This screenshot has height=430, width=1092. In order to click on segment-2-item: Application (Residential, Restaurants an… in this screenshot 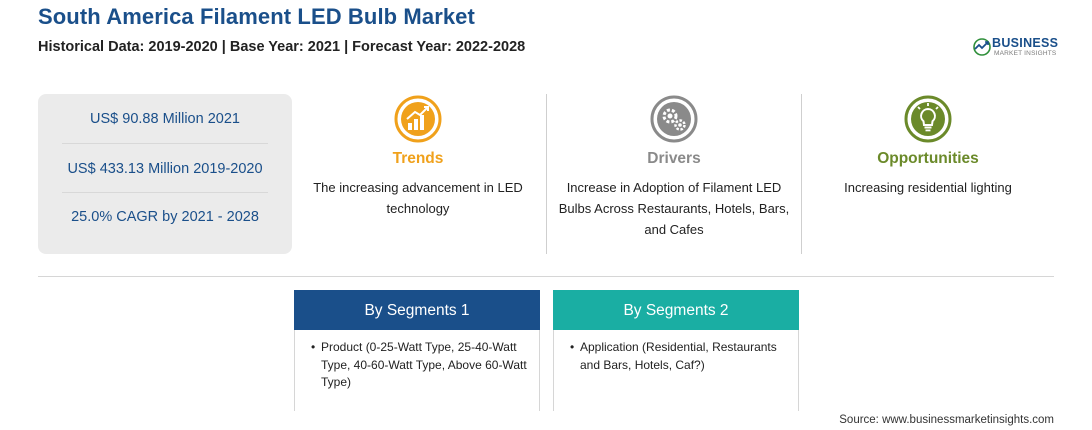, I will do `click(680, 356)`.